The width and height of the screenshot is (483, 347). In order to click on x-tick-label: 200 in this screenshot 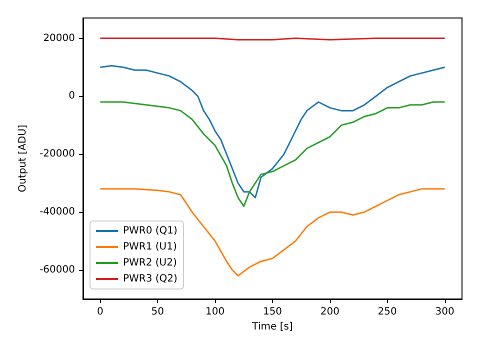, I will do `click(330, 312)`.